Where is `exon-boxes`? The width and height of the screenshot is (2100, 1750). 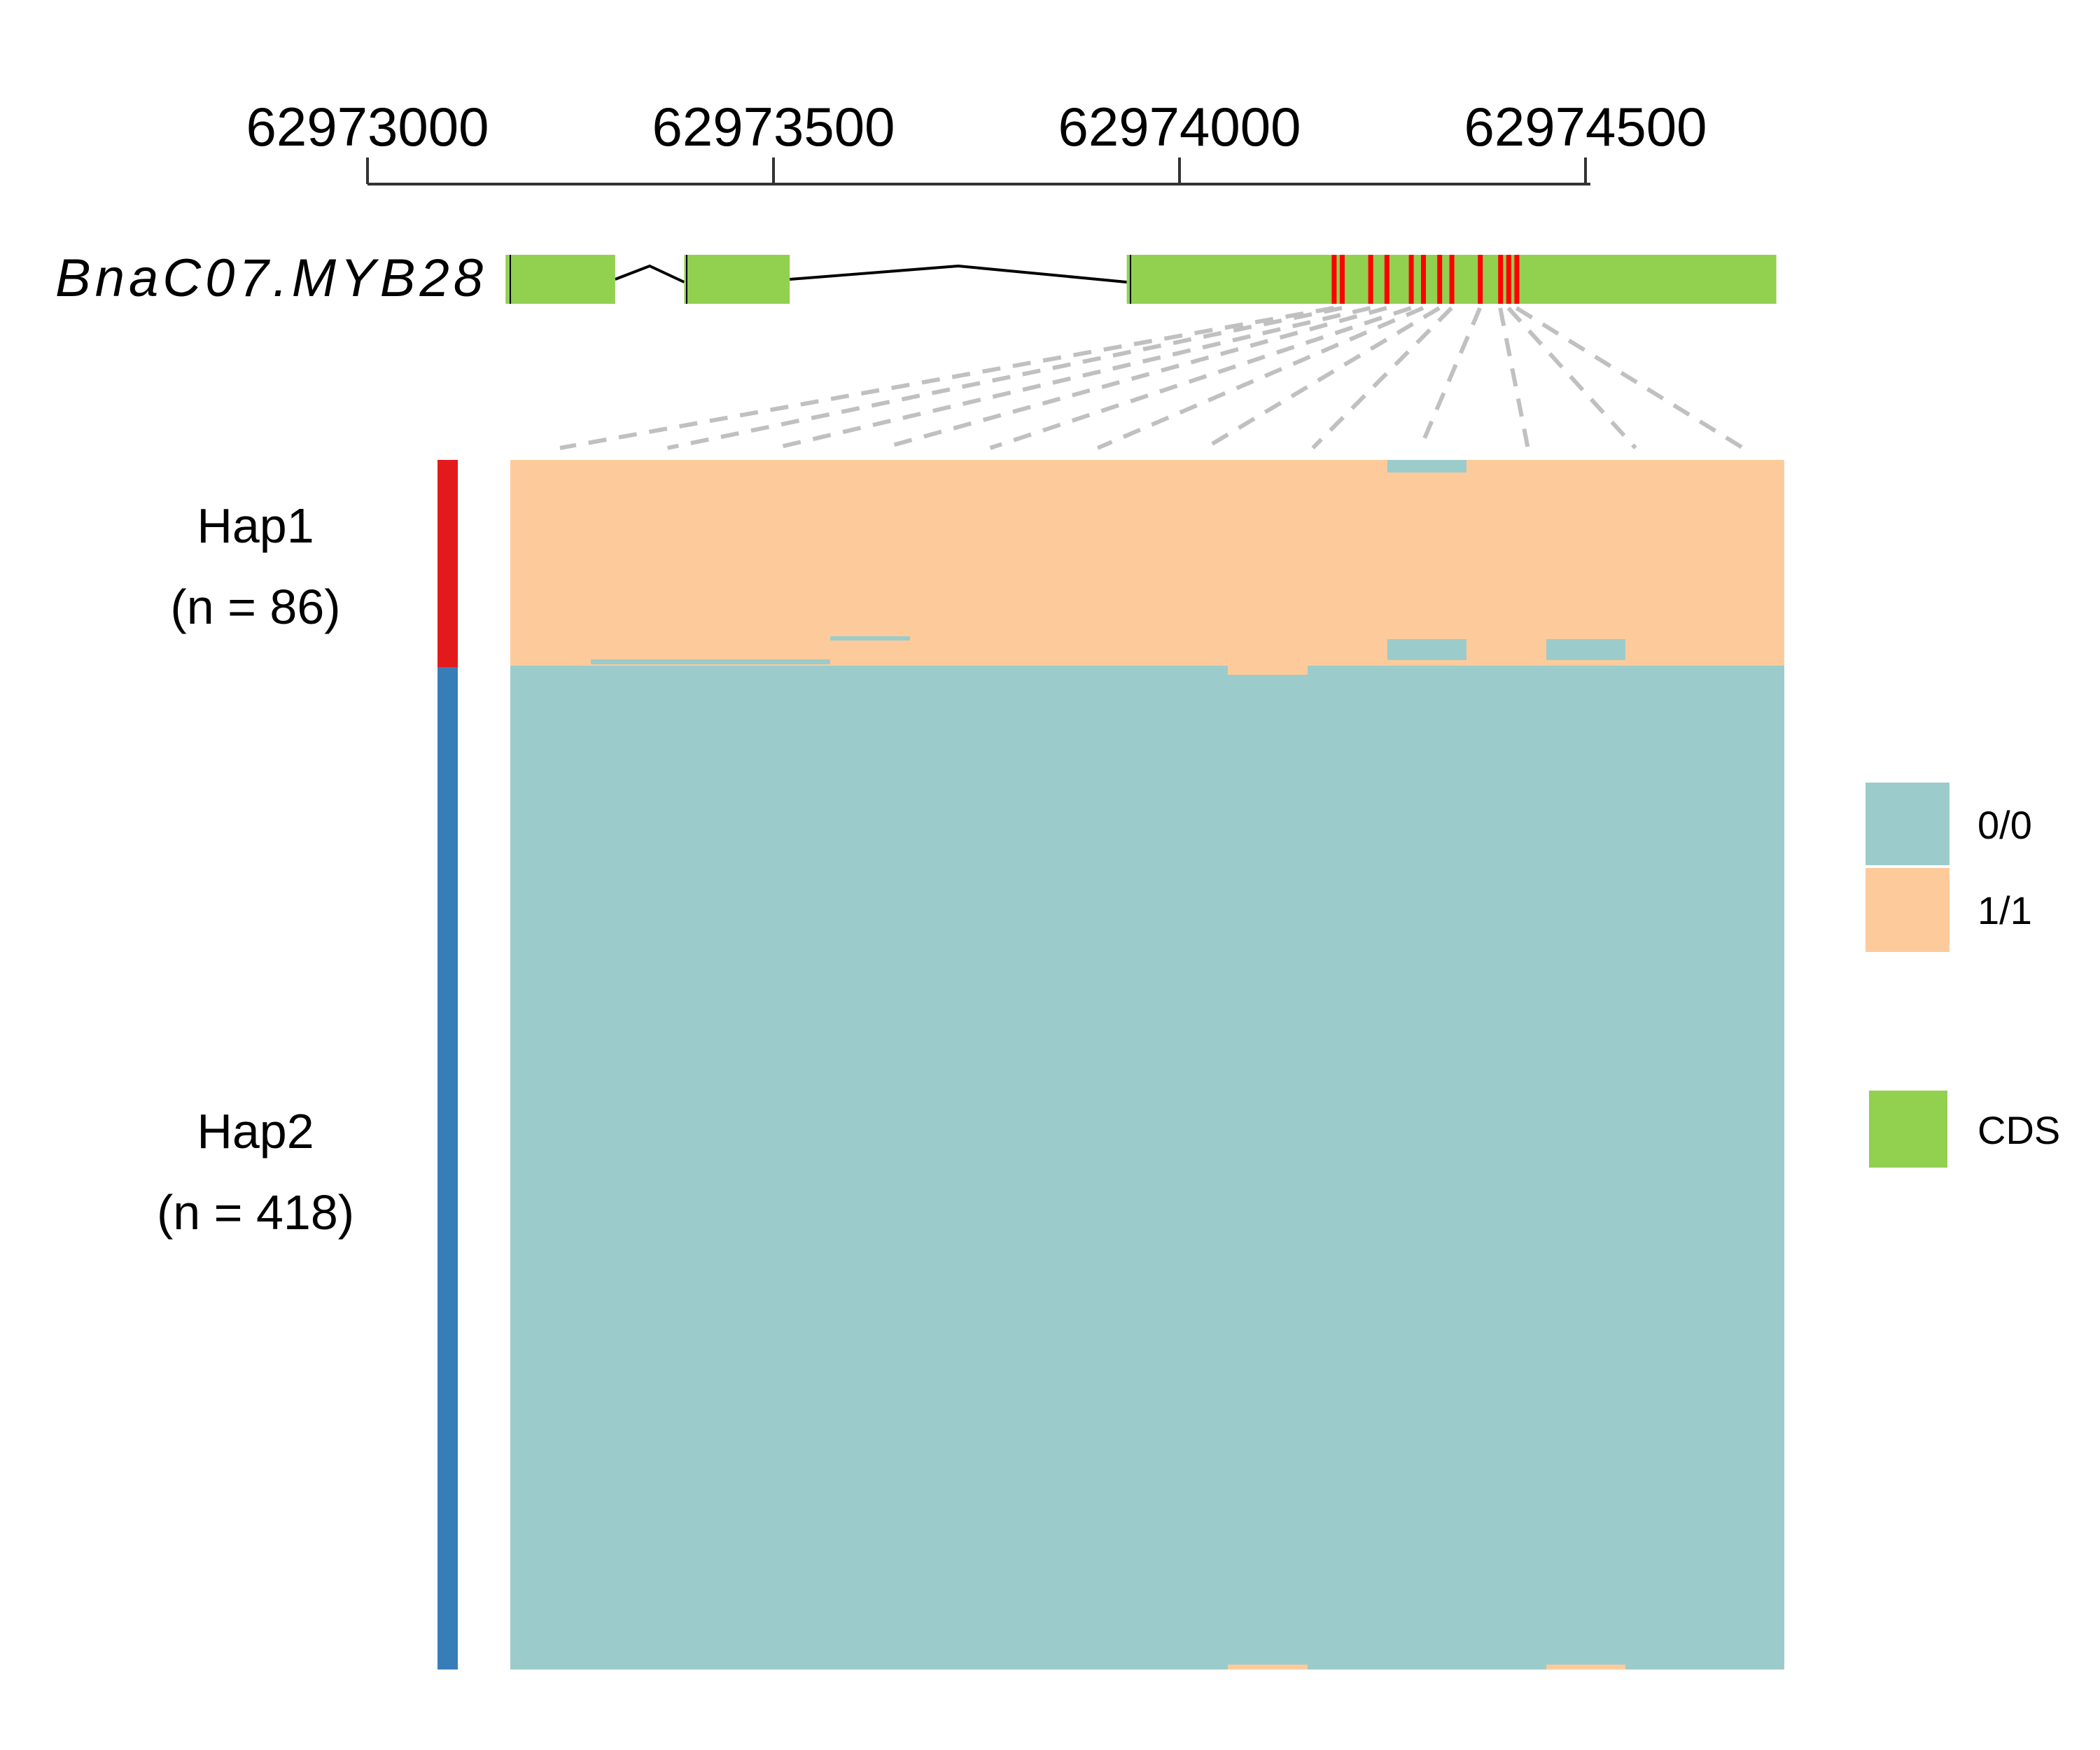 exon-boxes is located at coordinates (1141, 279).